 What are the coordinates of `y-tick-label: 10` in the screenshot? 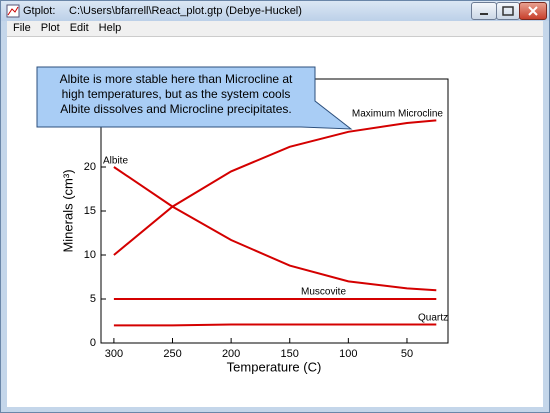 It's located at (90, 255).